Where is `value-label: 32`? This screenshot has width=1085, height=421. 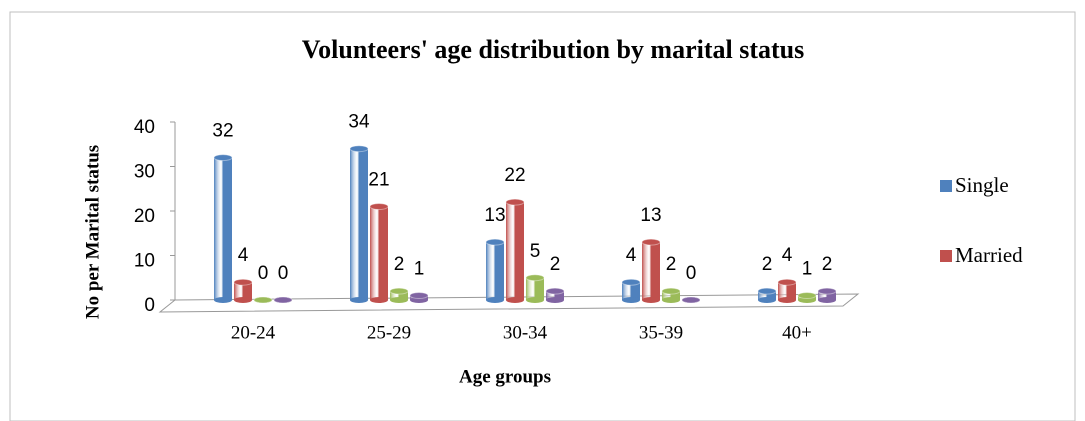 value-label: 32 is located at coordinates (222, 131).